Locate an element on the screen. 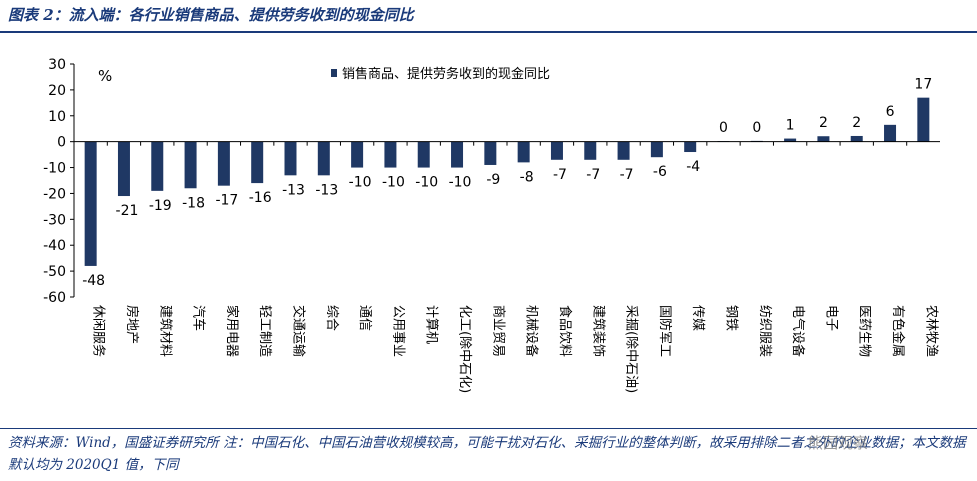 This screenshot has width=977, height=481. data-label: -18 is located at coordinates (193, 203).